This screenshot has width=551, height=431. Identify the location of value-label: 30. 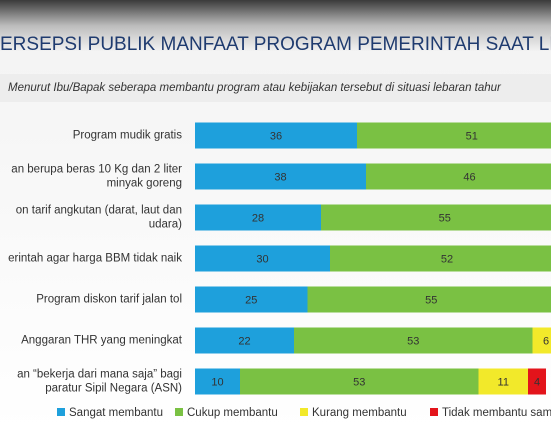
(262, 259).